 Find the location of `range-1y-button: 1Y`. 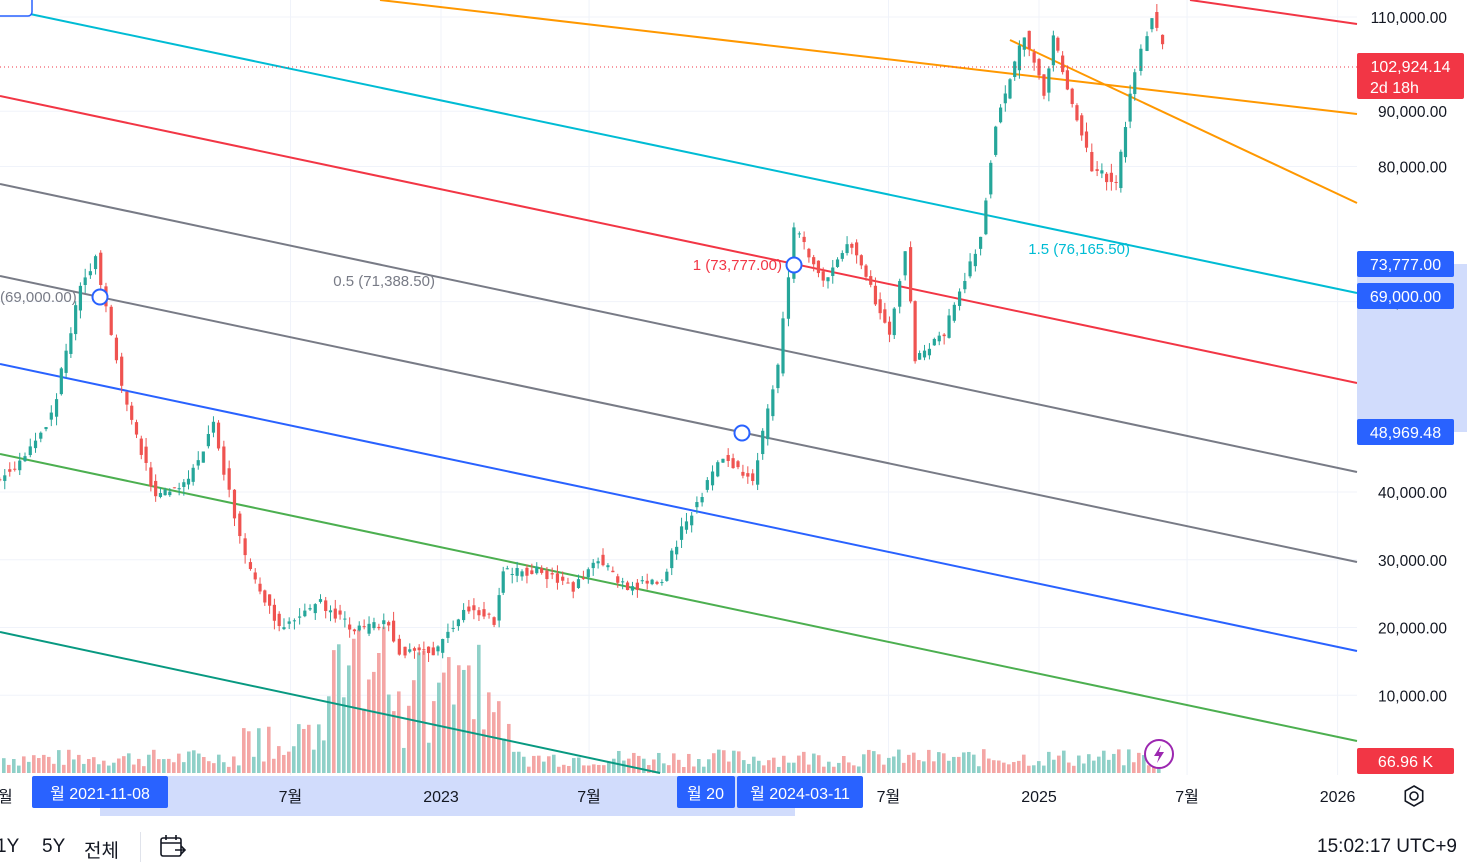

range-1y-button: 1Y is located at coordinates (10, 846).